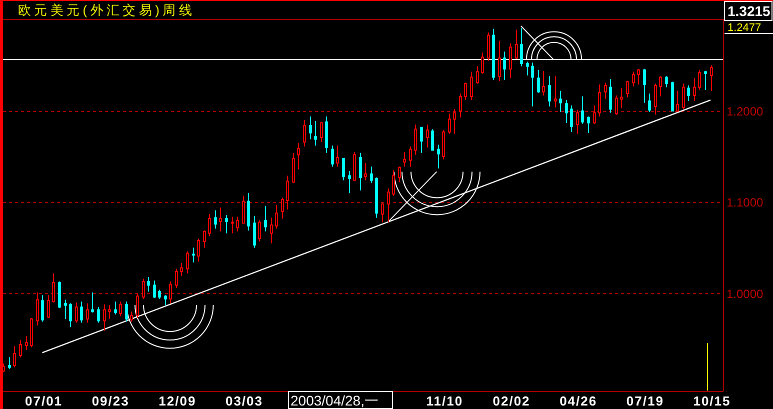 The width and height of the screenshot is (773, 409). What do you see at coordinates (645, 401) in the screenshot?
I see `x-tick-label: 07/19` at bounding box center [645, 401].